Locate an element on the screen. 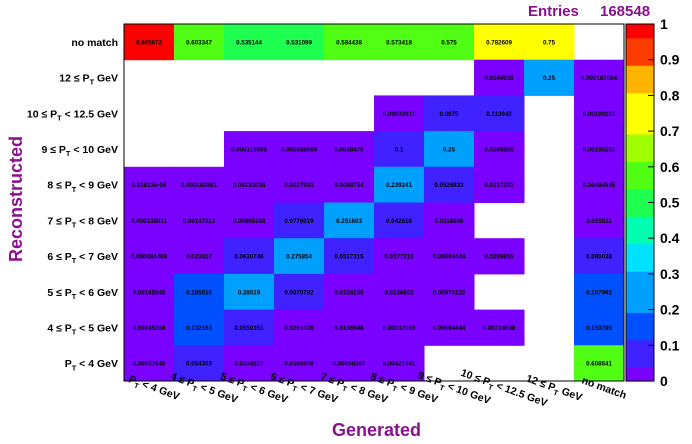 This screenshot has height=444, width=692. cell-value-label: 0.0670782 is located at coordinates (299, 292).